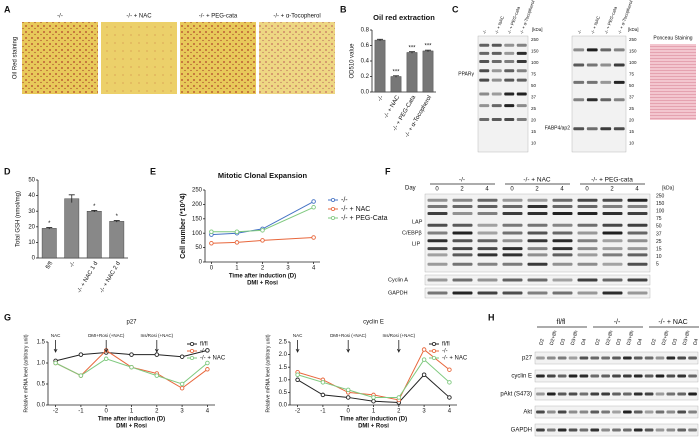  Describe the element at coordinates (396, 72) in the screenshot. I see `significance: ***` at that location.